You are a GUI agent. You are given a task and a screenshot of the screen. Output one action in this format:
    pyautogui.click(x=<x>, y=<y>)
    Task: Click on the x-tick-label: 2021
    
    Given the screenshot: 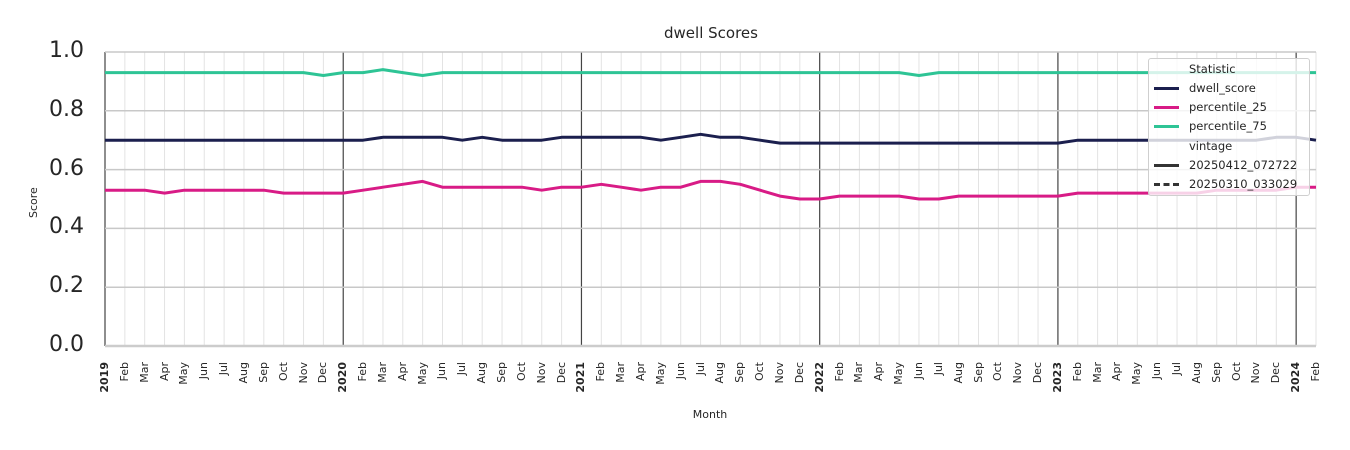 What is the action you would take?
    pyautogui.click(x=581, y=377)
    